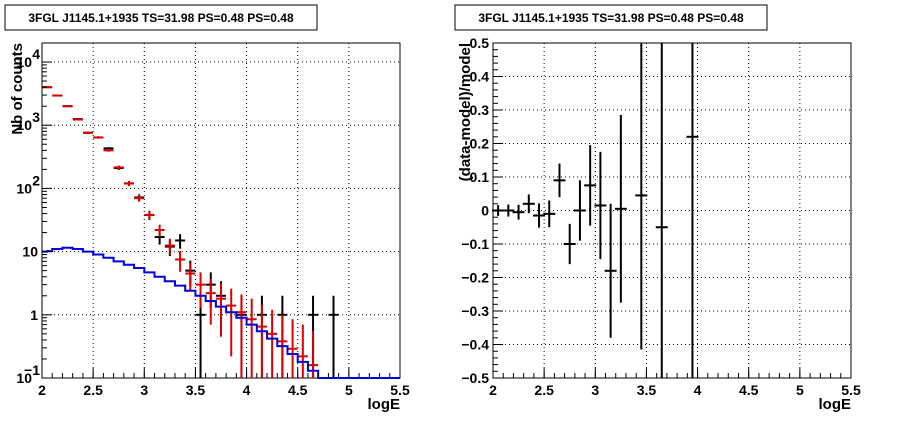  What do you see at coordinates (480, 177) in the screenshot?
I see `y-tick-label: 0.1` at bounding box center [480, 177].